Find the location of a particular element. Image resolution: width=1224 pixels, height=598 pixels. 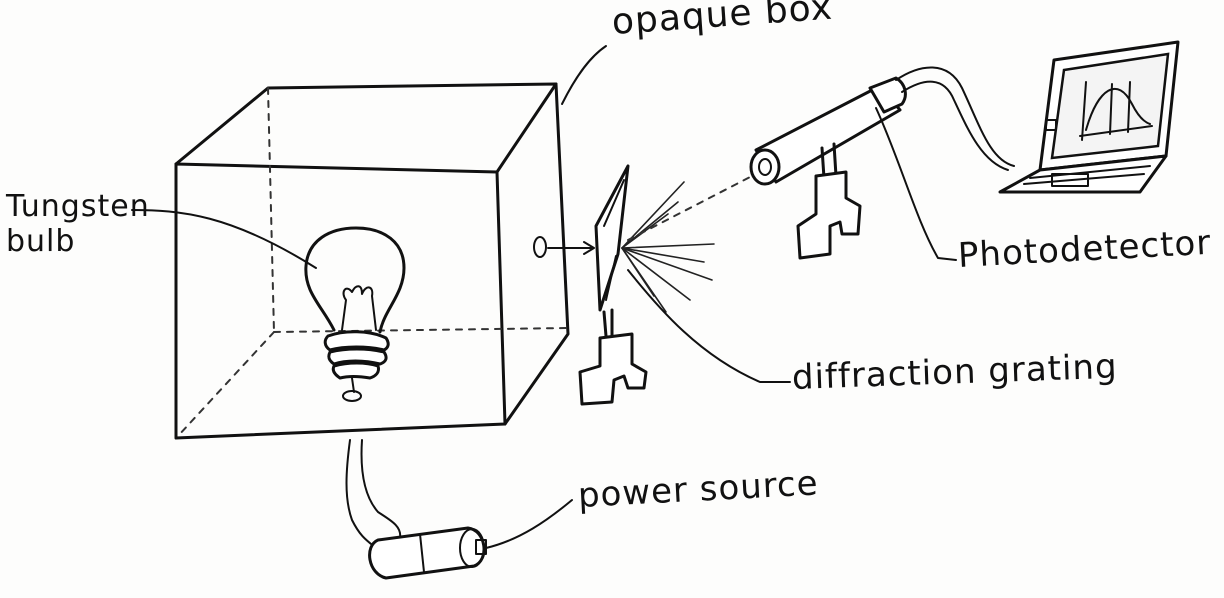

tungsten-leader-line is located at coordinates (224, 239).